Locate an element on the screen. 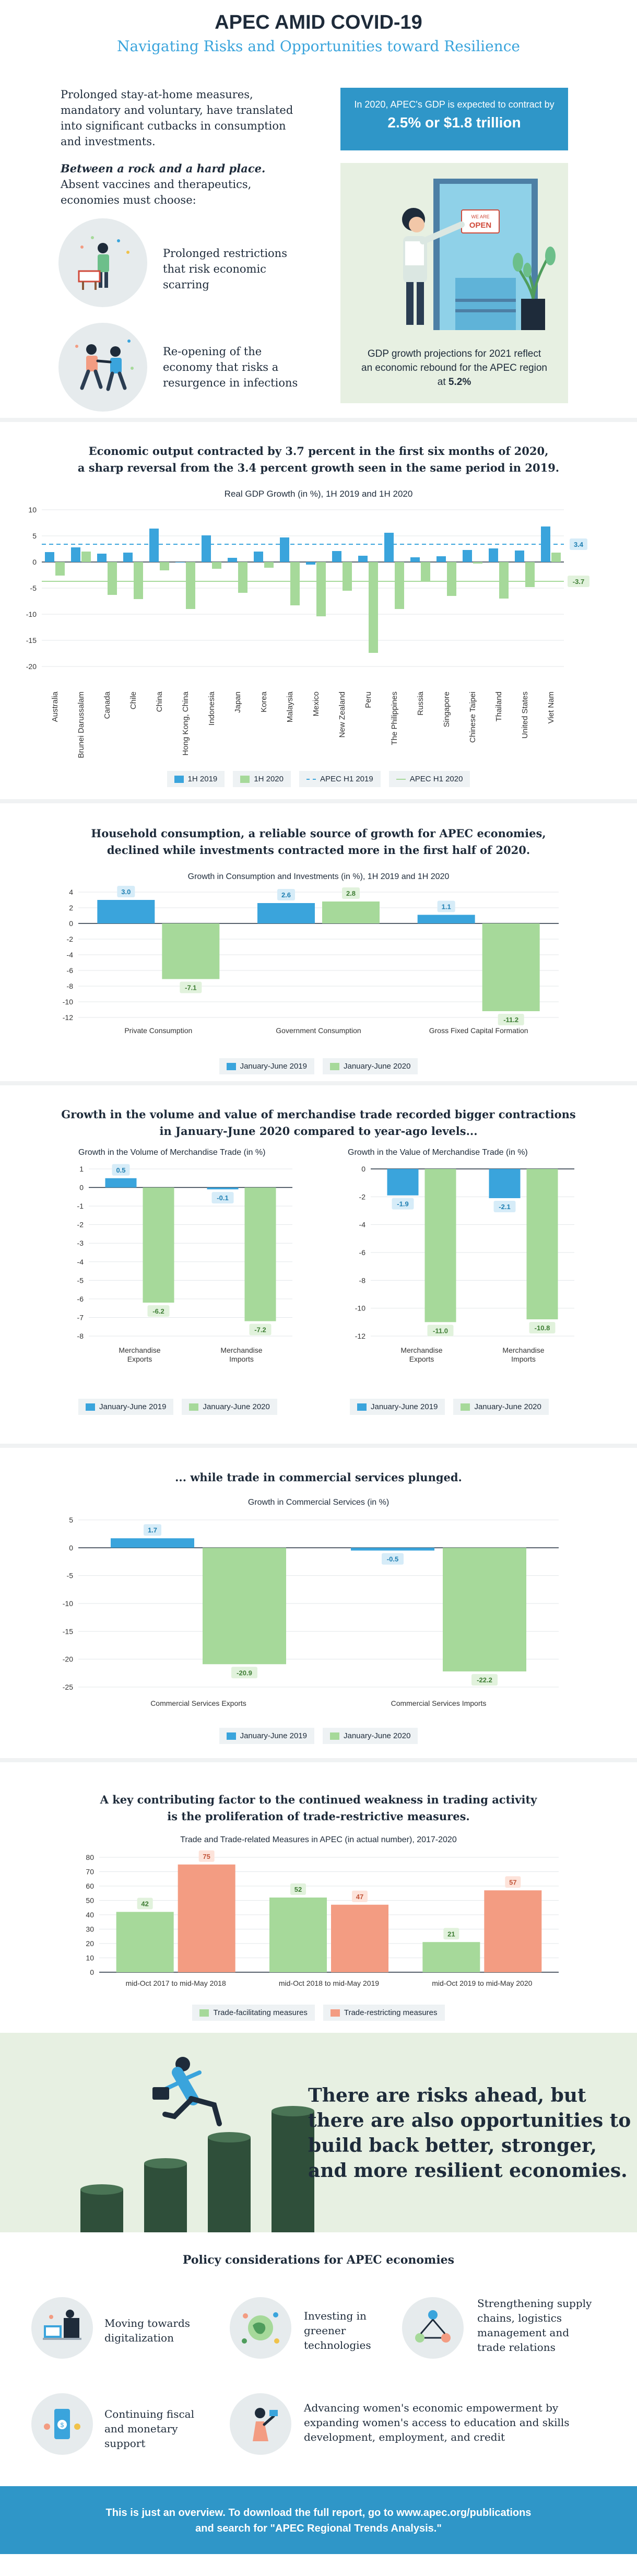 Image resolution: width=637 pixels, height=2576 pixels. y-tick-label: 2 is located at coordinates (71, 908).